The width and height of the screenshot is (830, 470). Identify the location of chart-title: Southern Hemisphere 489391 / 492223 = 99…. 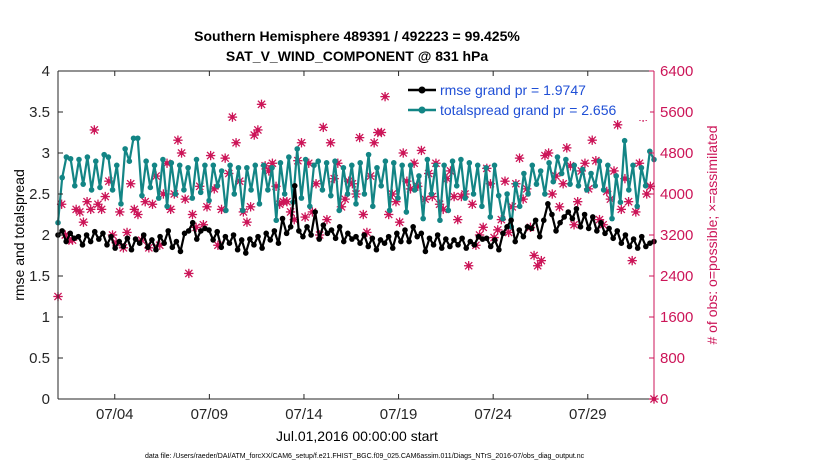
(357, 36).